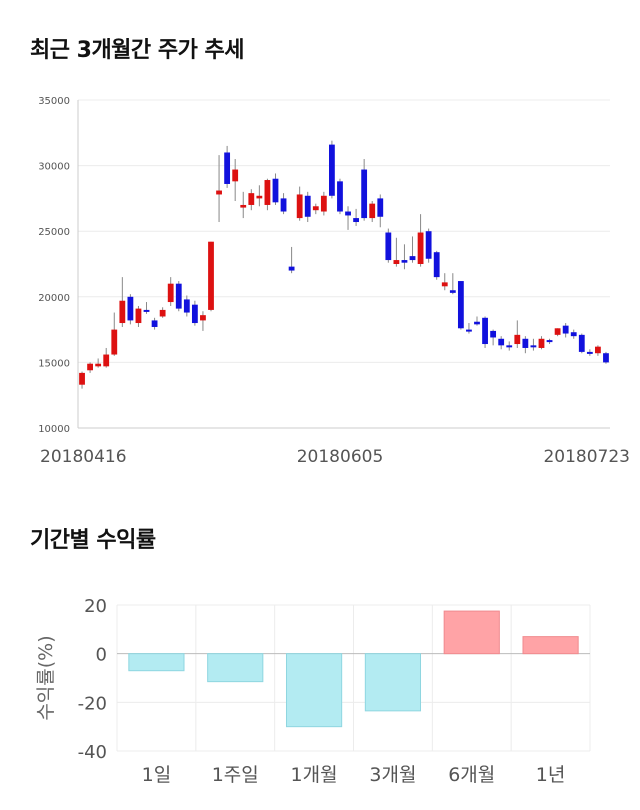  What do you see at coordinates (54, 167) in the screenshot?
I see `y-tick-label: 30000` at bounding box center [54, 167].